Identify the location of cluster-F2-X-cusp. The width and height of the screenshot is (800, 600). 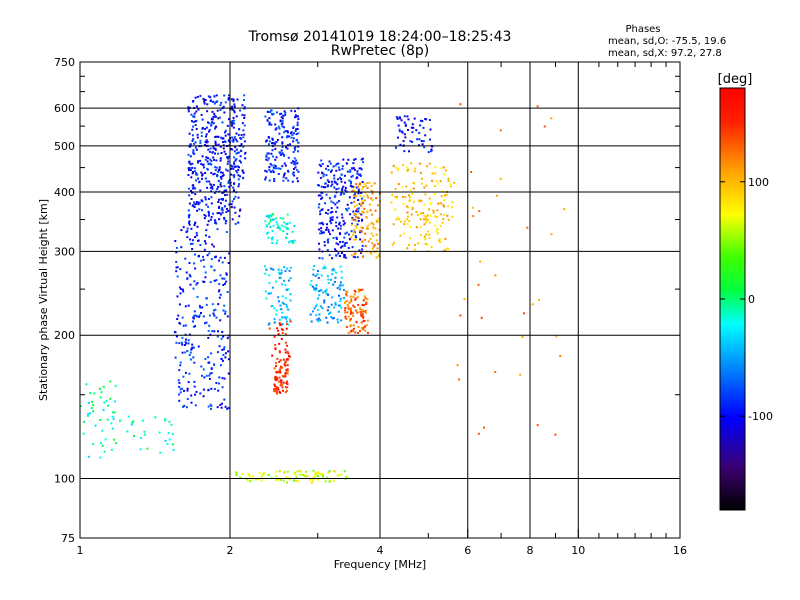
(282, 145).